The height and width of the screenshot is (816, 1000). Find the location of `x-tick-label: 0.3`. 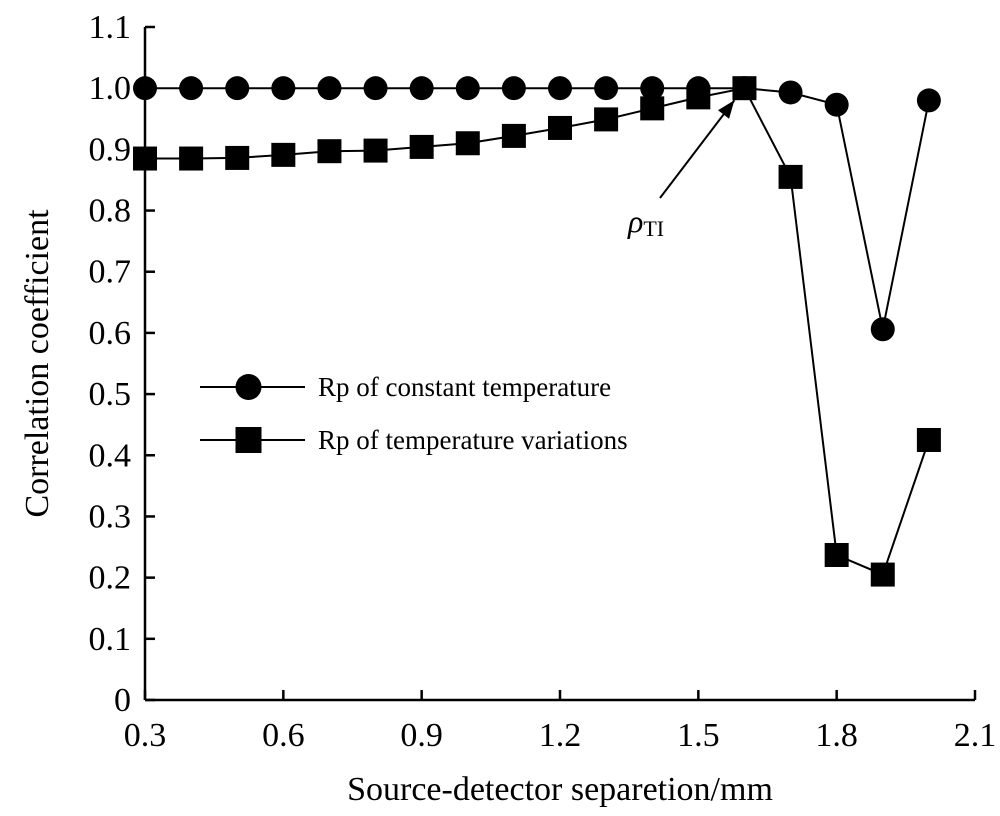

x-tick-label: 0.3 is located at coordinates (145, 735).